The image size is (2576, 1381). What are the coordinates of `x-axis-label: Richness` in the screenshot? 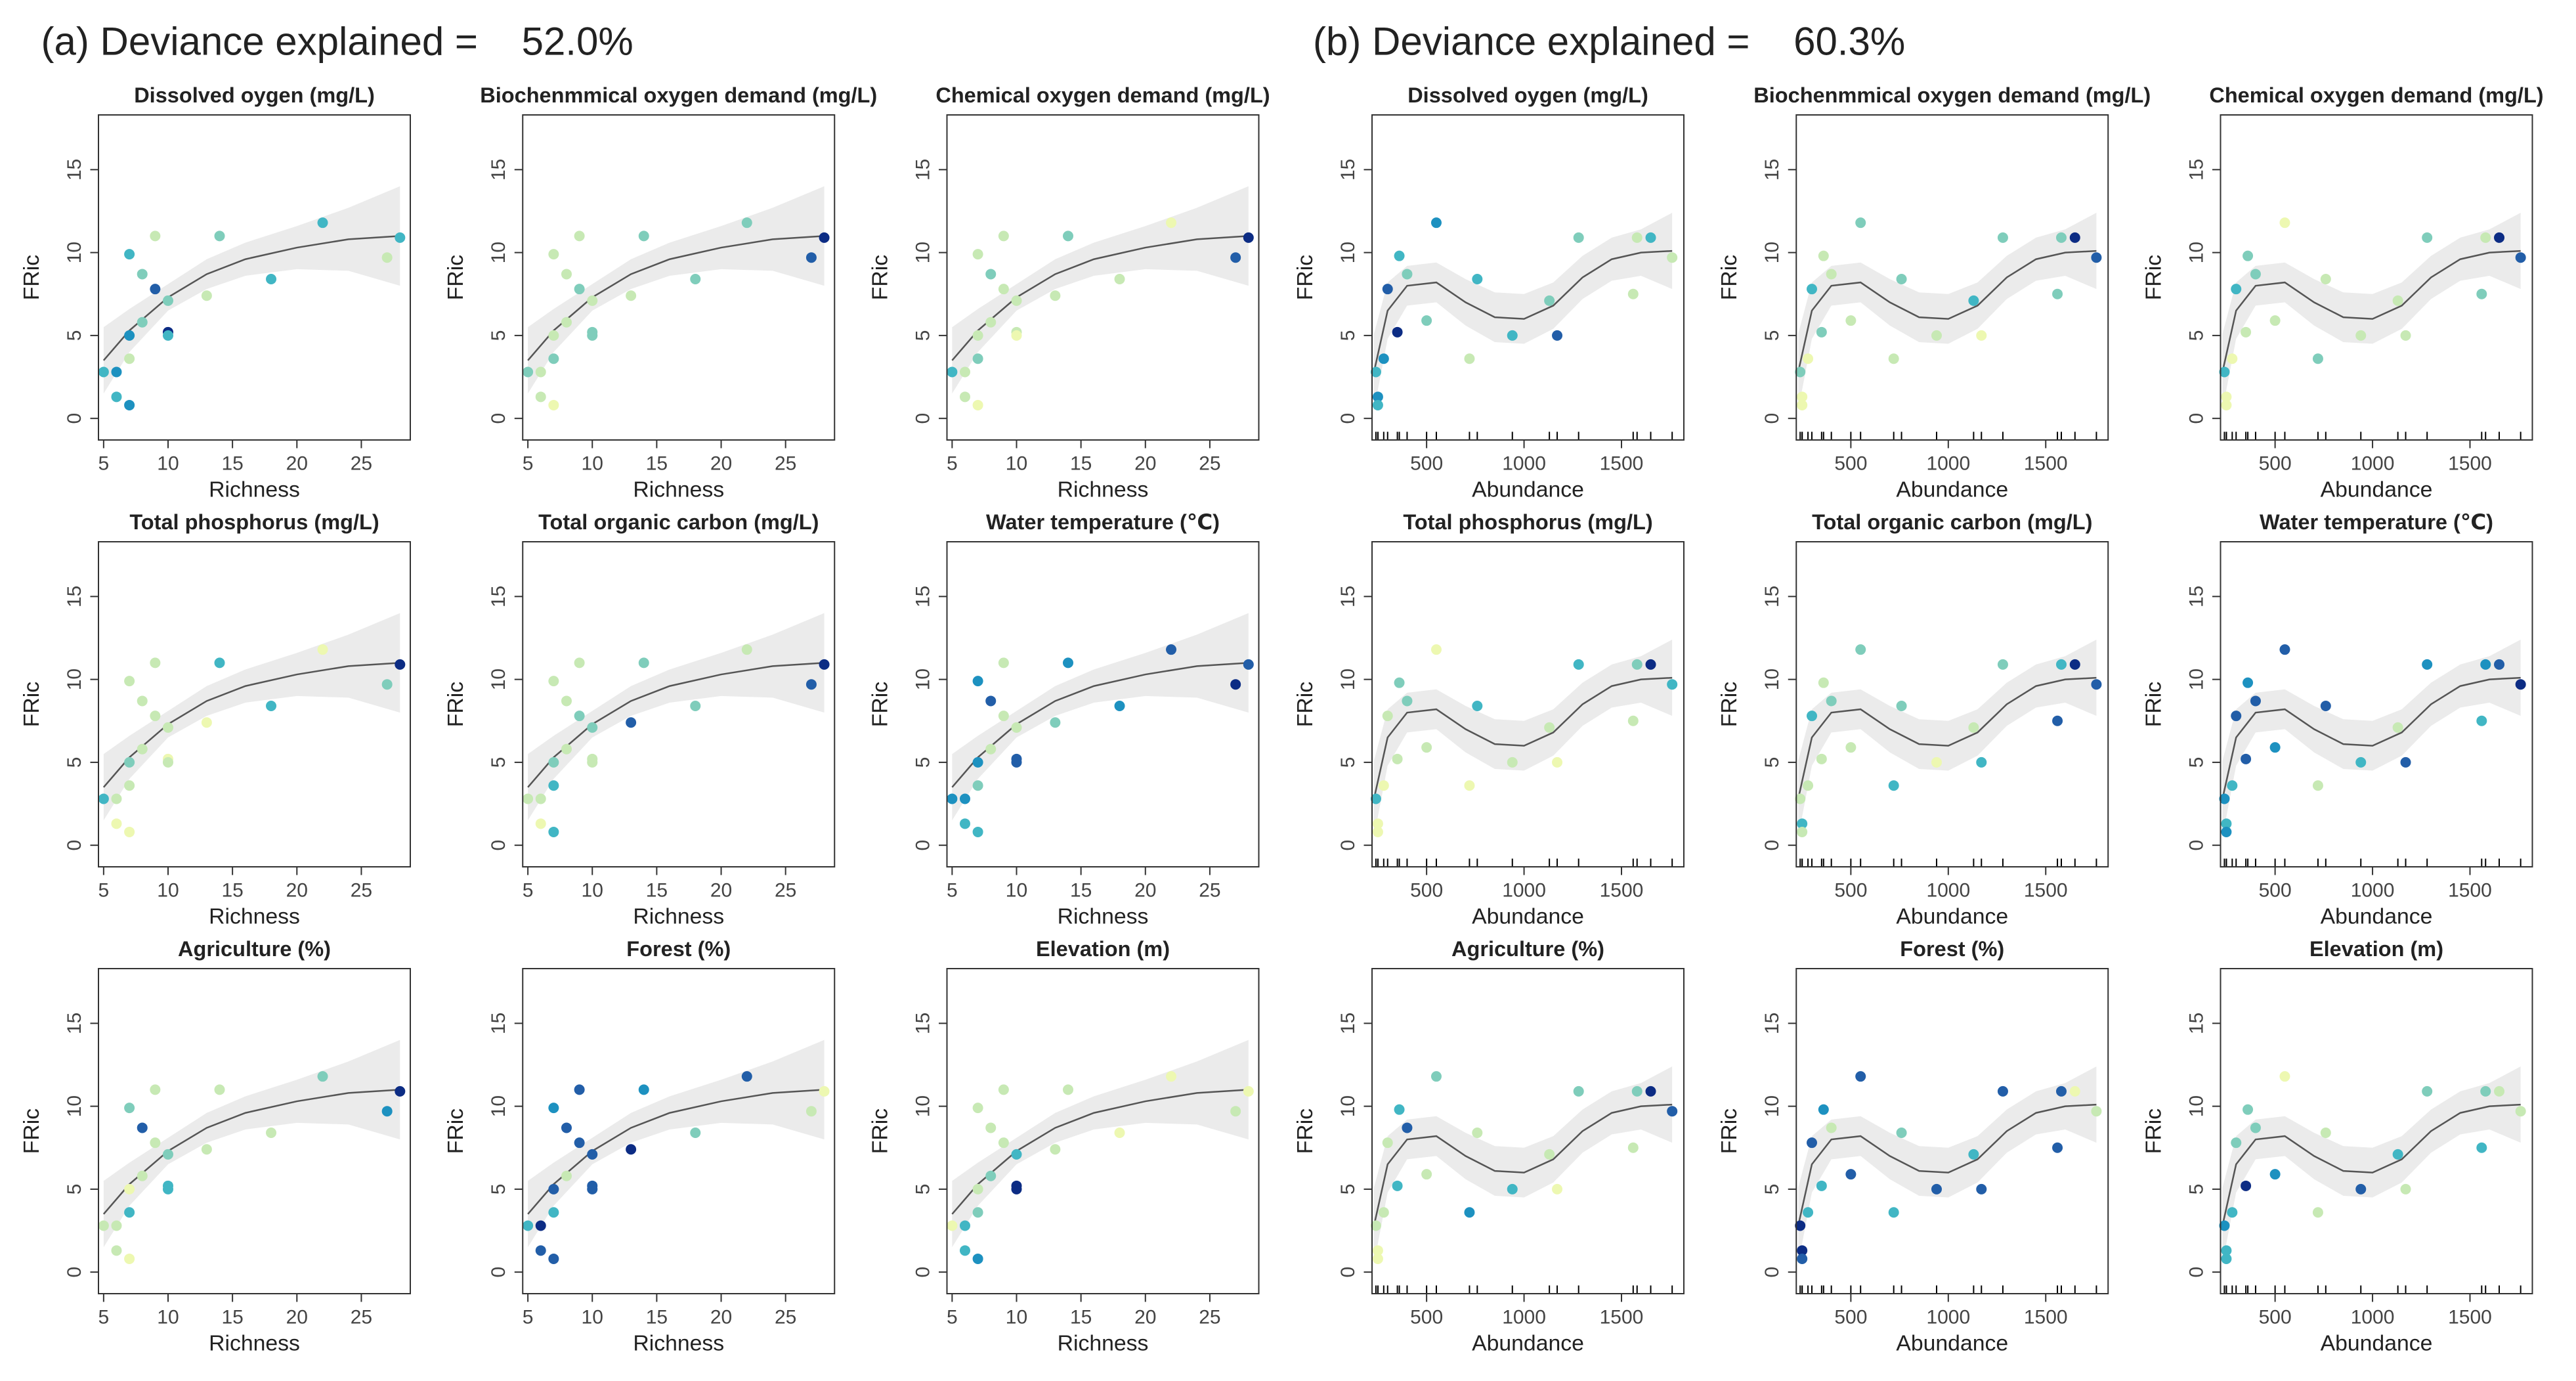 It's located at (679, 489).